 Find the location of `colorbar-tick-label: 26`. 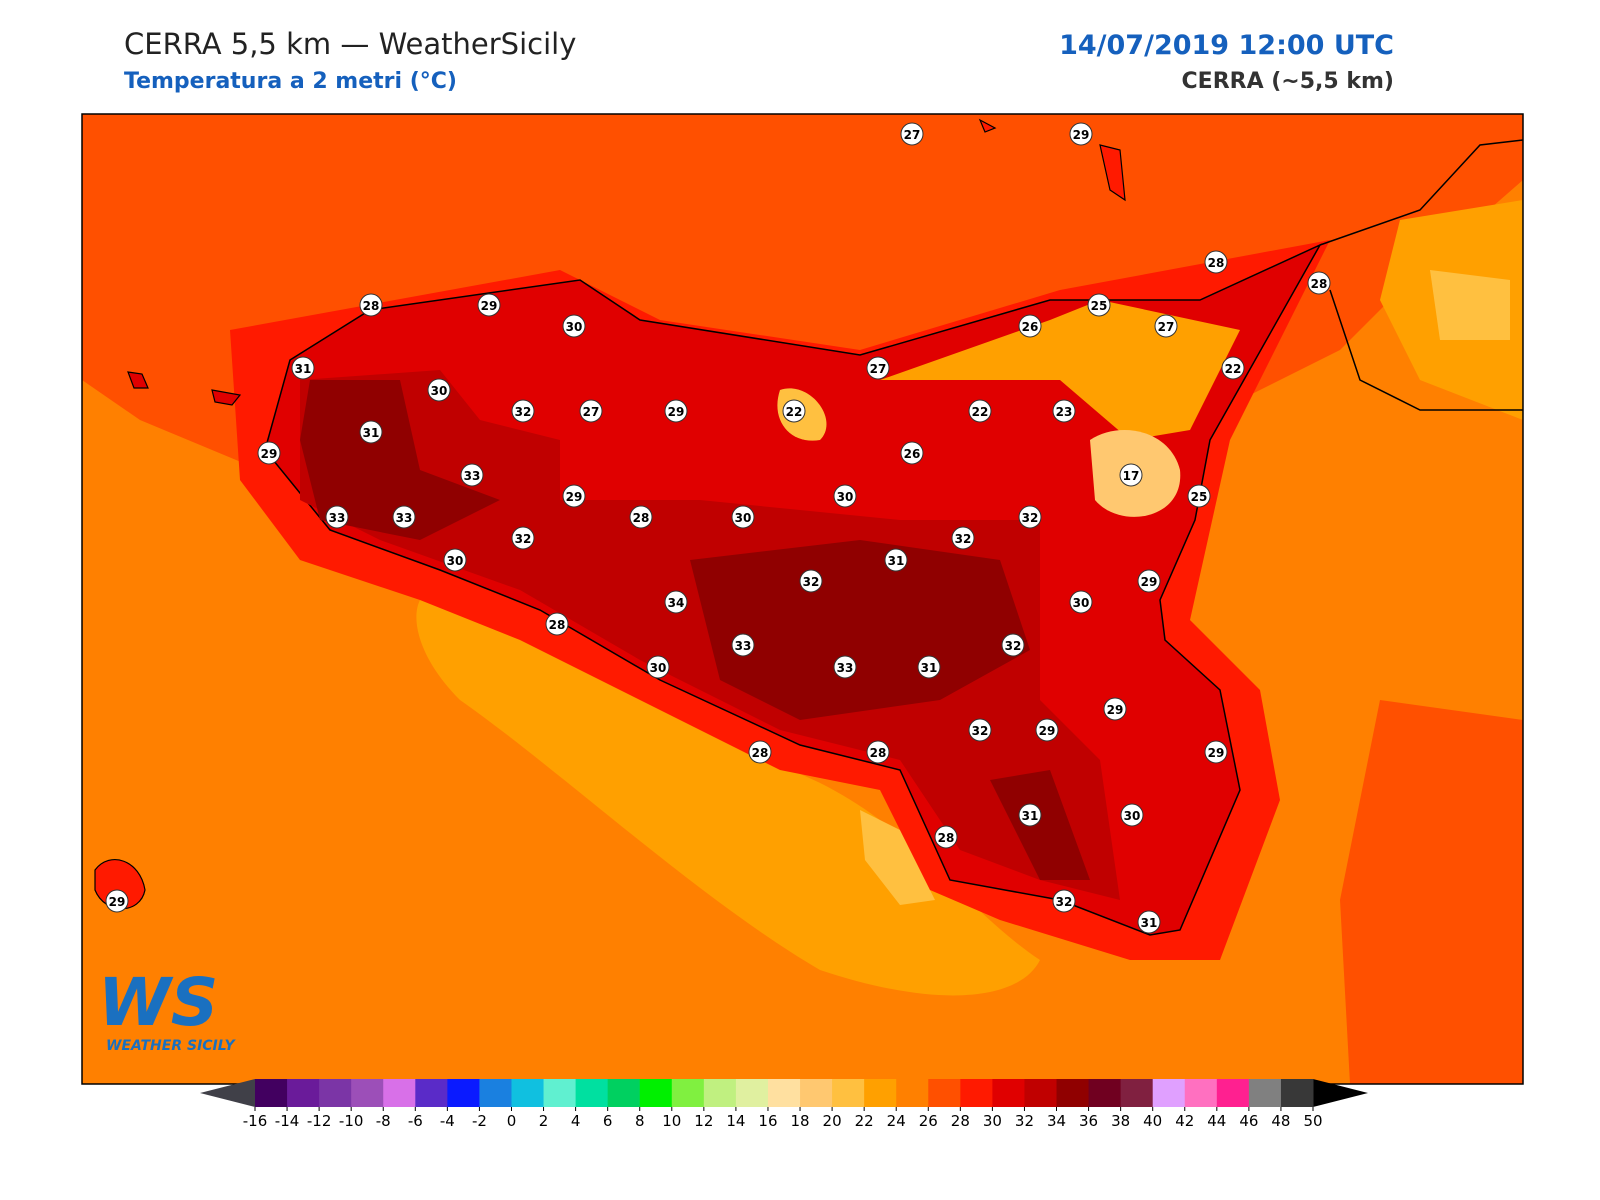

colorbar-tick-label: 26 is located at coordinates (928, 1121).